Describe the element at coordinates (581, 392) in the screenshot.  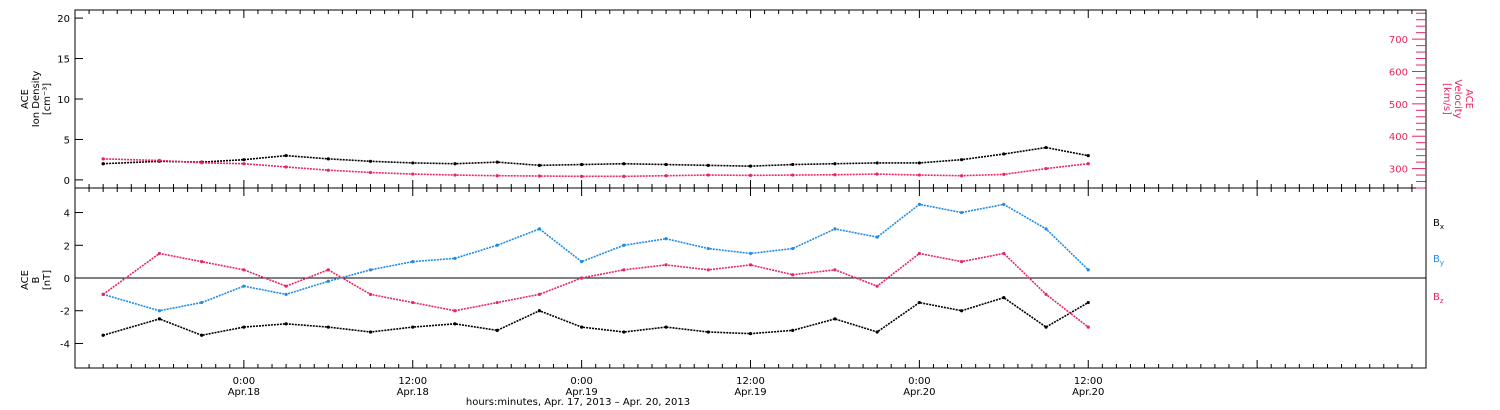
I see `date-tick-label: Apr.19` at that location.